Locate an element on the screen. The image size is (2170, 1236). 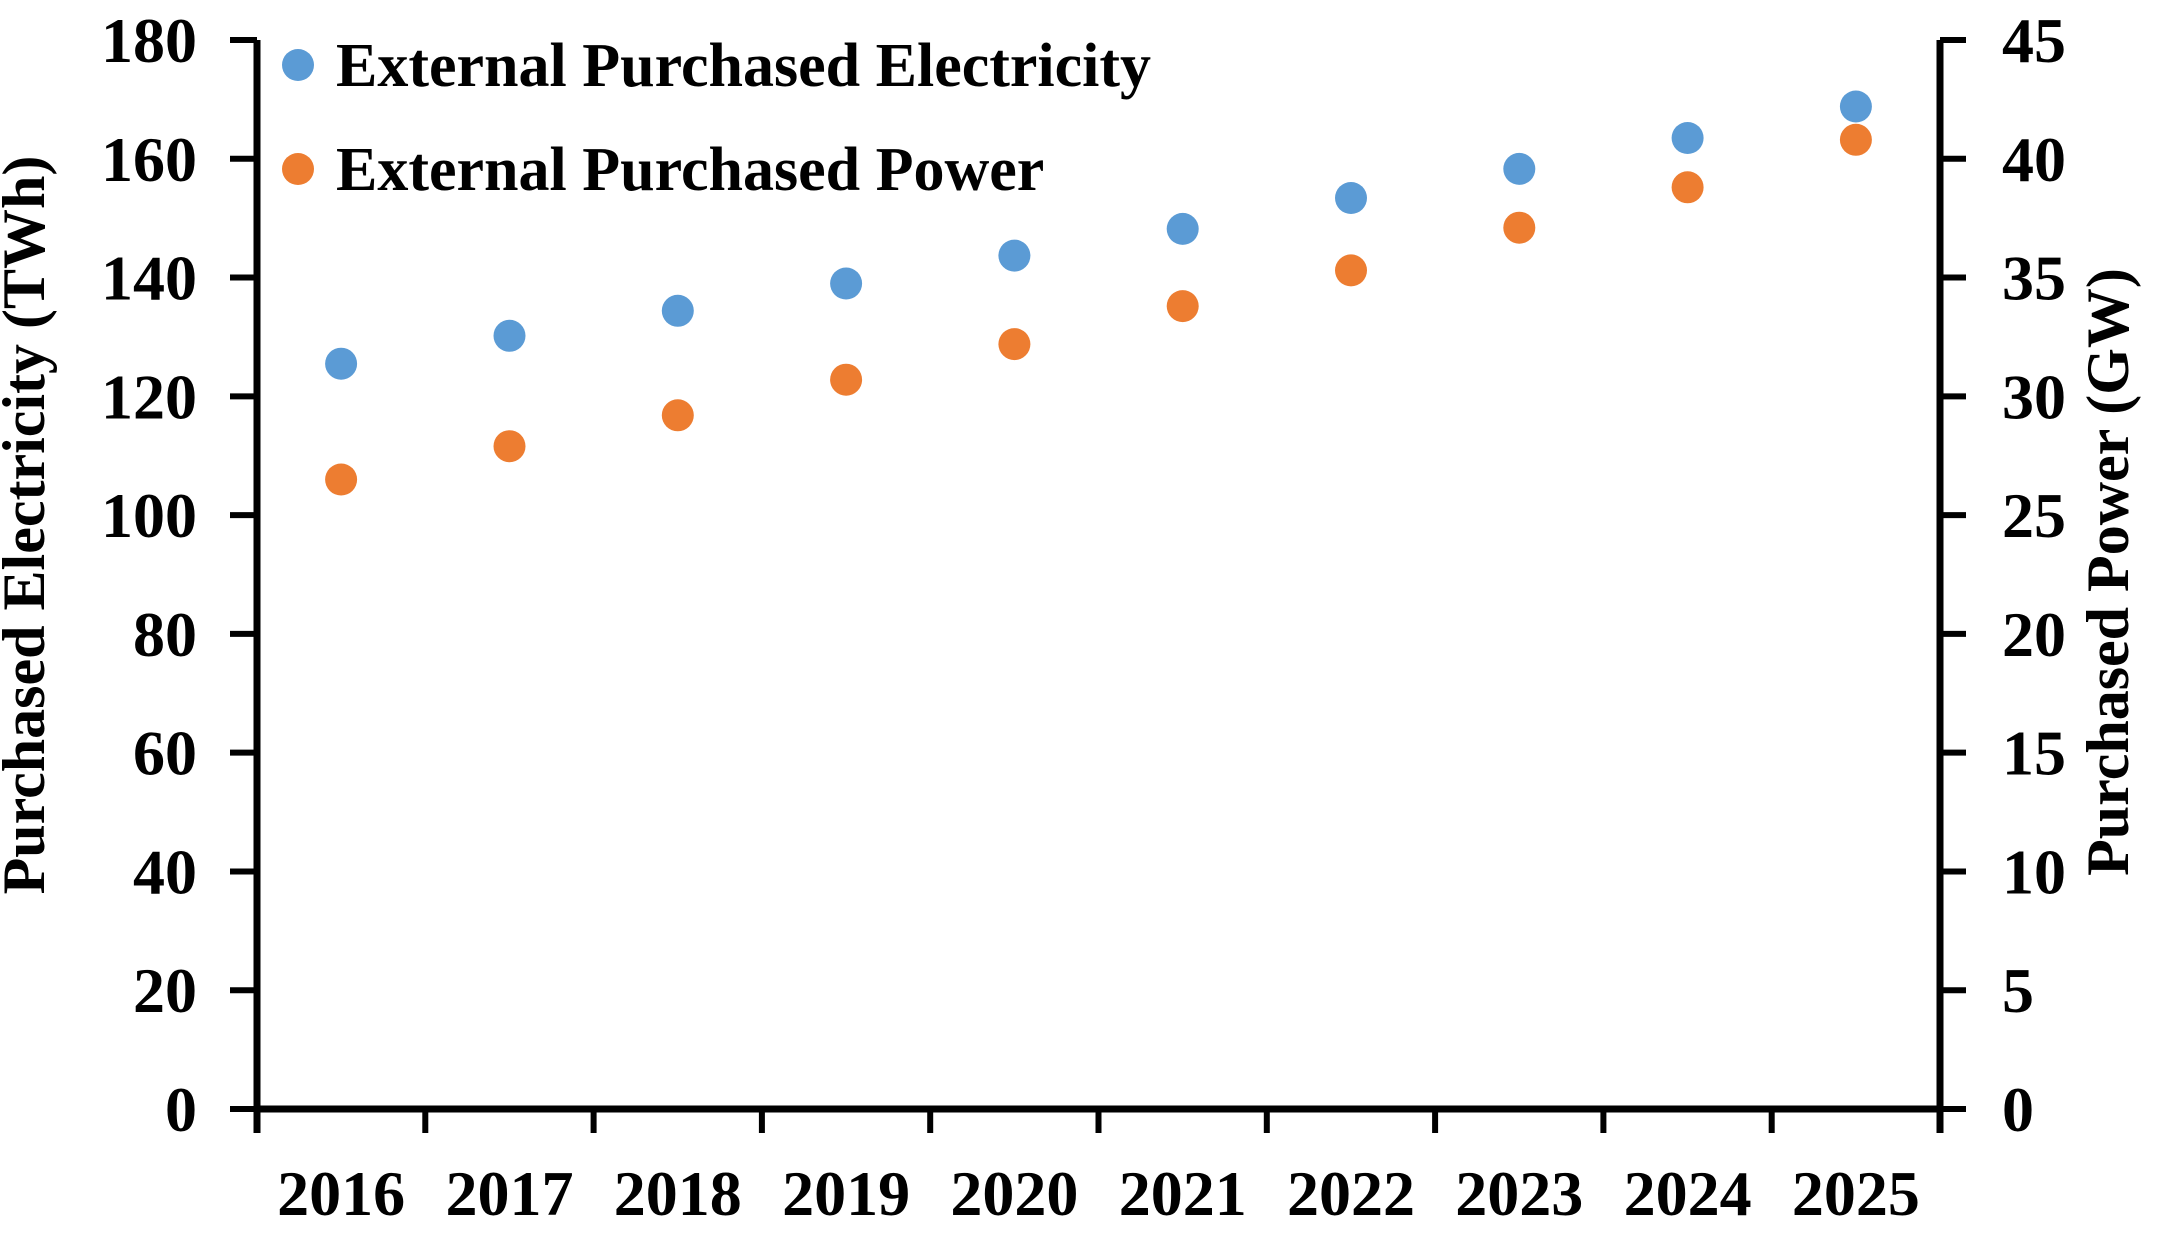
x-axis-category-label: 2020 is located at coordinates (1014, 1193).